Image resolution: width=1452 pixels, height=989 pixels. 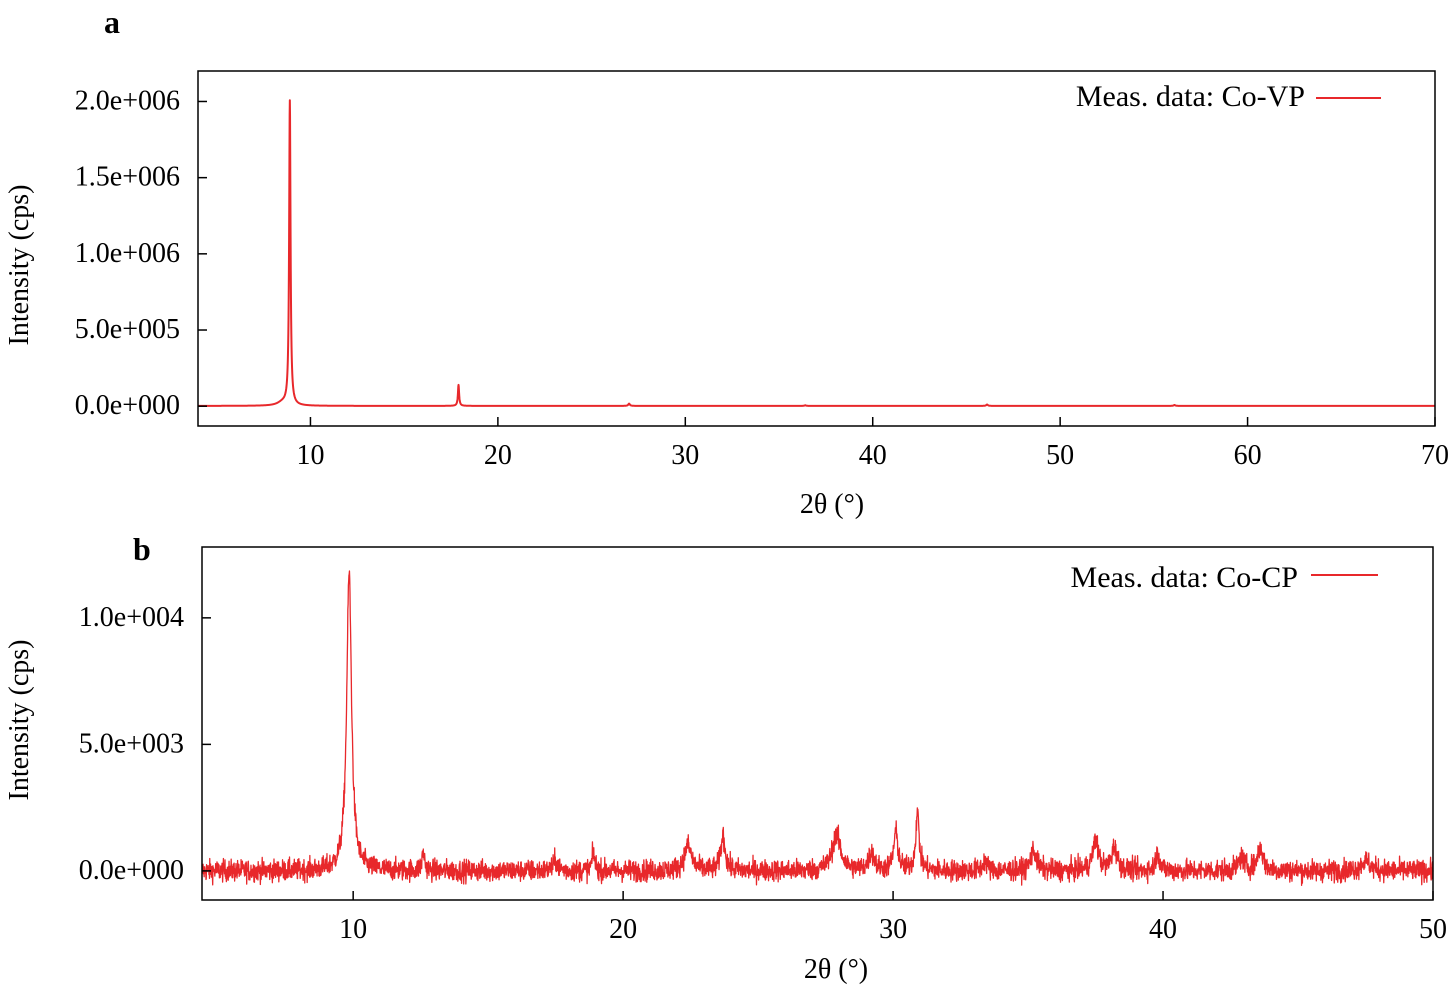 What do you see at coordinates (1190, 96) in the screenshot?
I see `panel-a-legend-label: Meas. data: Co-VP` at bounding box center [1190, 96].